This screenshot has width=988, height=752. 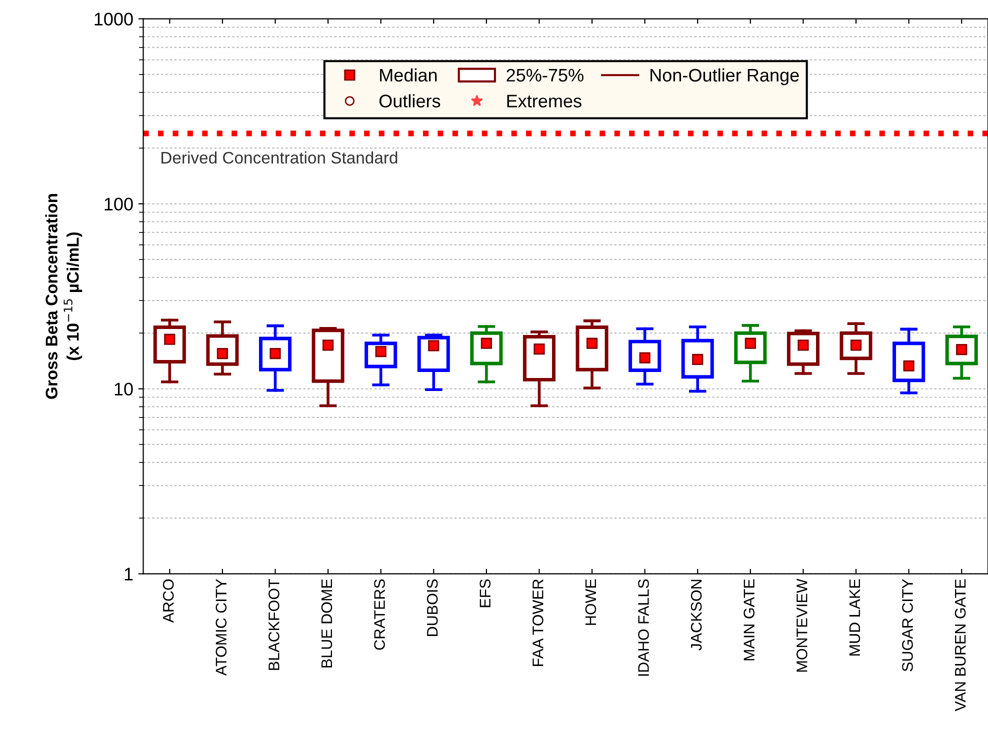 I want to click on x-tick-label: MUD LAKE, so click(x=854, y=617).